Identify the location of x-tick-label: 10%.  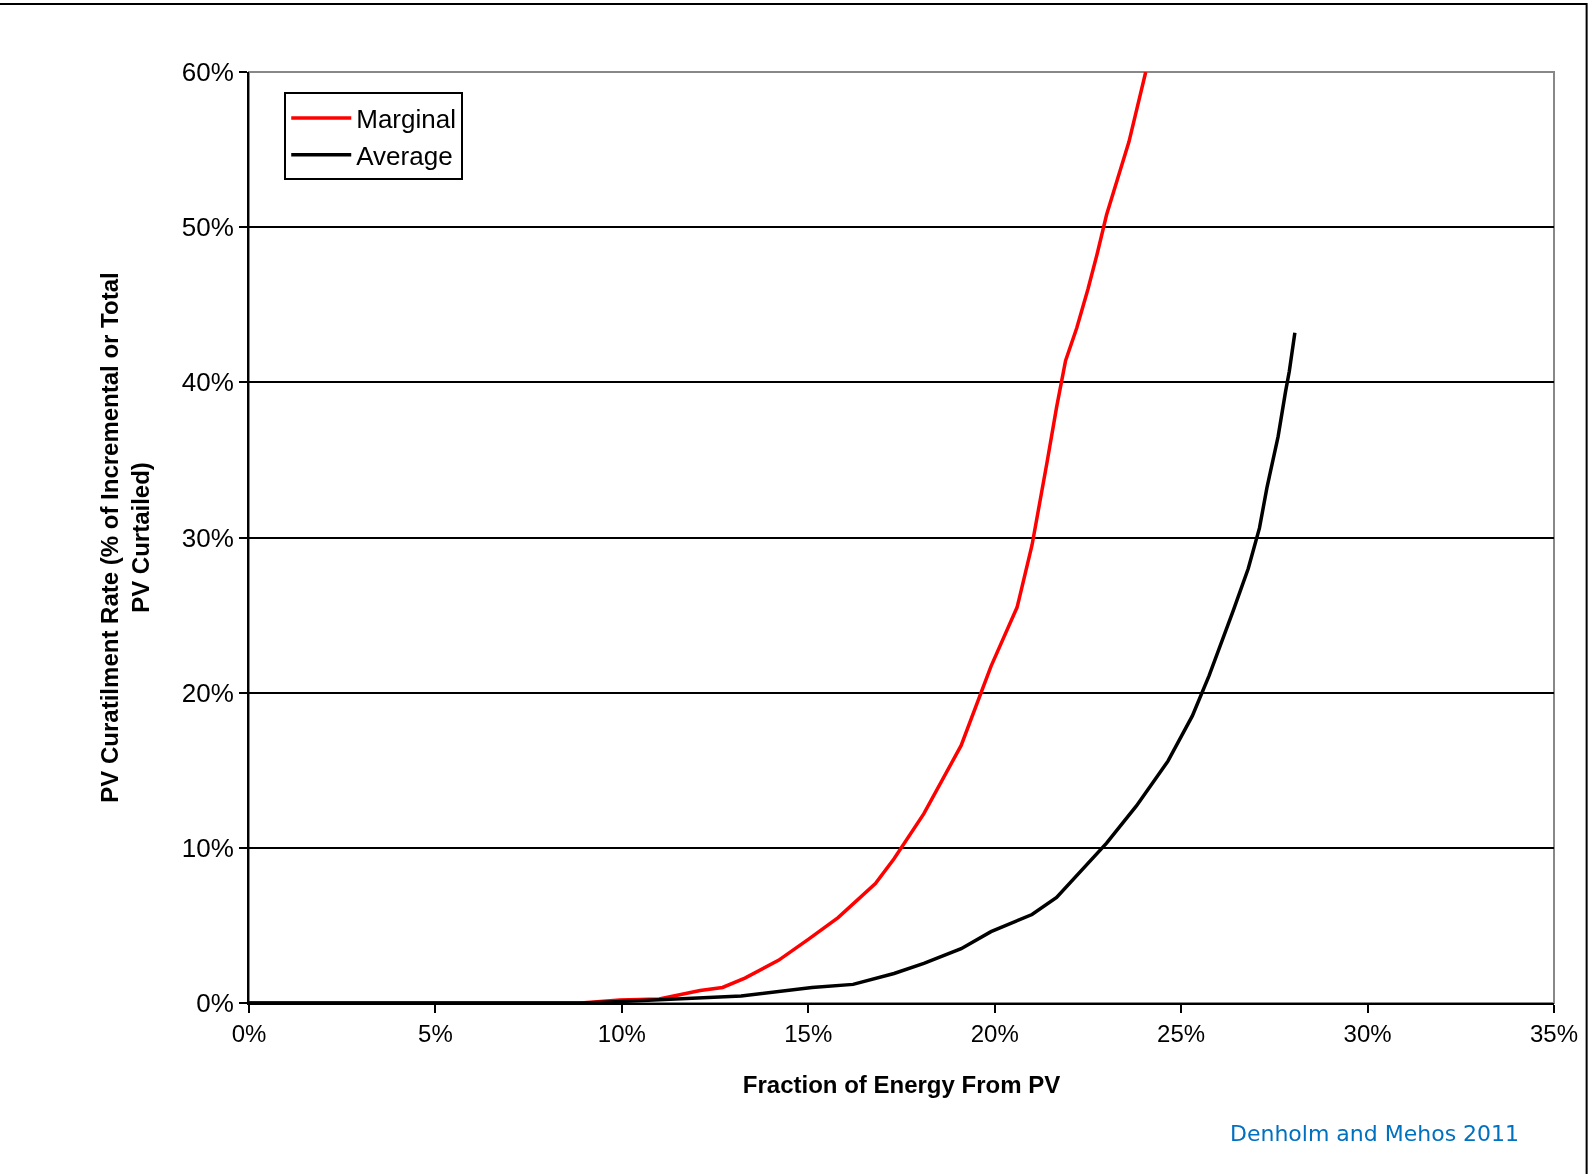
(621, 1033).